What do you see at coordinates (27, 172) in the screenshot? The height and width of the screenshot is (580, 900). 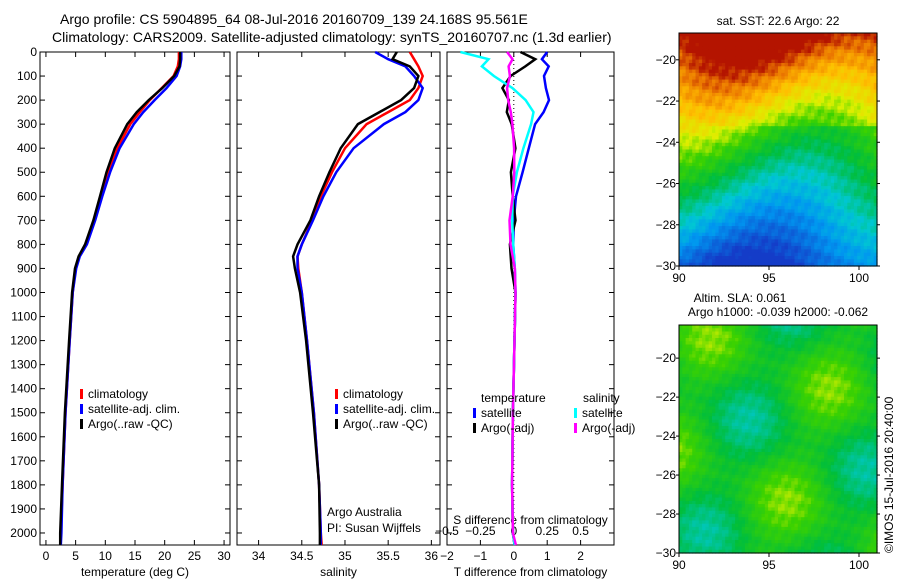 I see `y-tick-label: 500` at bounding box center [27, 172].